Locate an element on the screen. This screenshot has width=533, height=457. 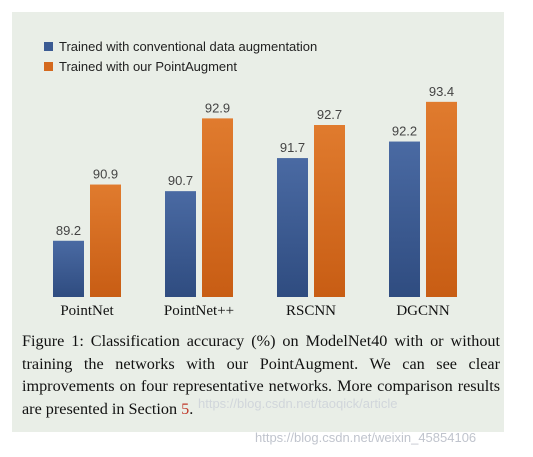
watermark-overlay: https://blog.csdn.net/taoqick/article is located at coordinates (298, 403).